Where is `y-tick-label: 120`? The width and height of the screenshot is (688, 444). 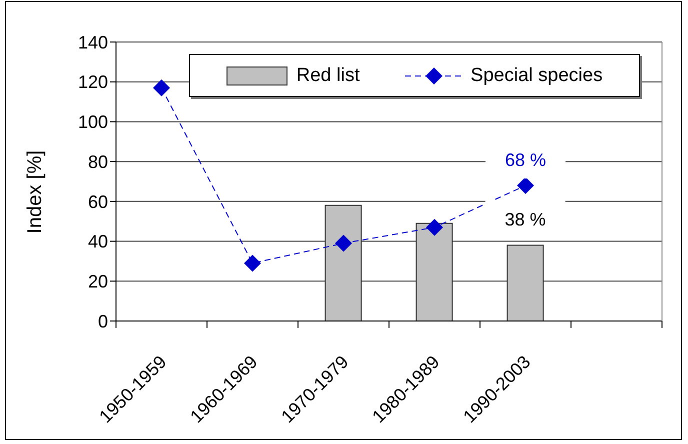
y-tick-label: 120 is located at coordinates (93, 82).